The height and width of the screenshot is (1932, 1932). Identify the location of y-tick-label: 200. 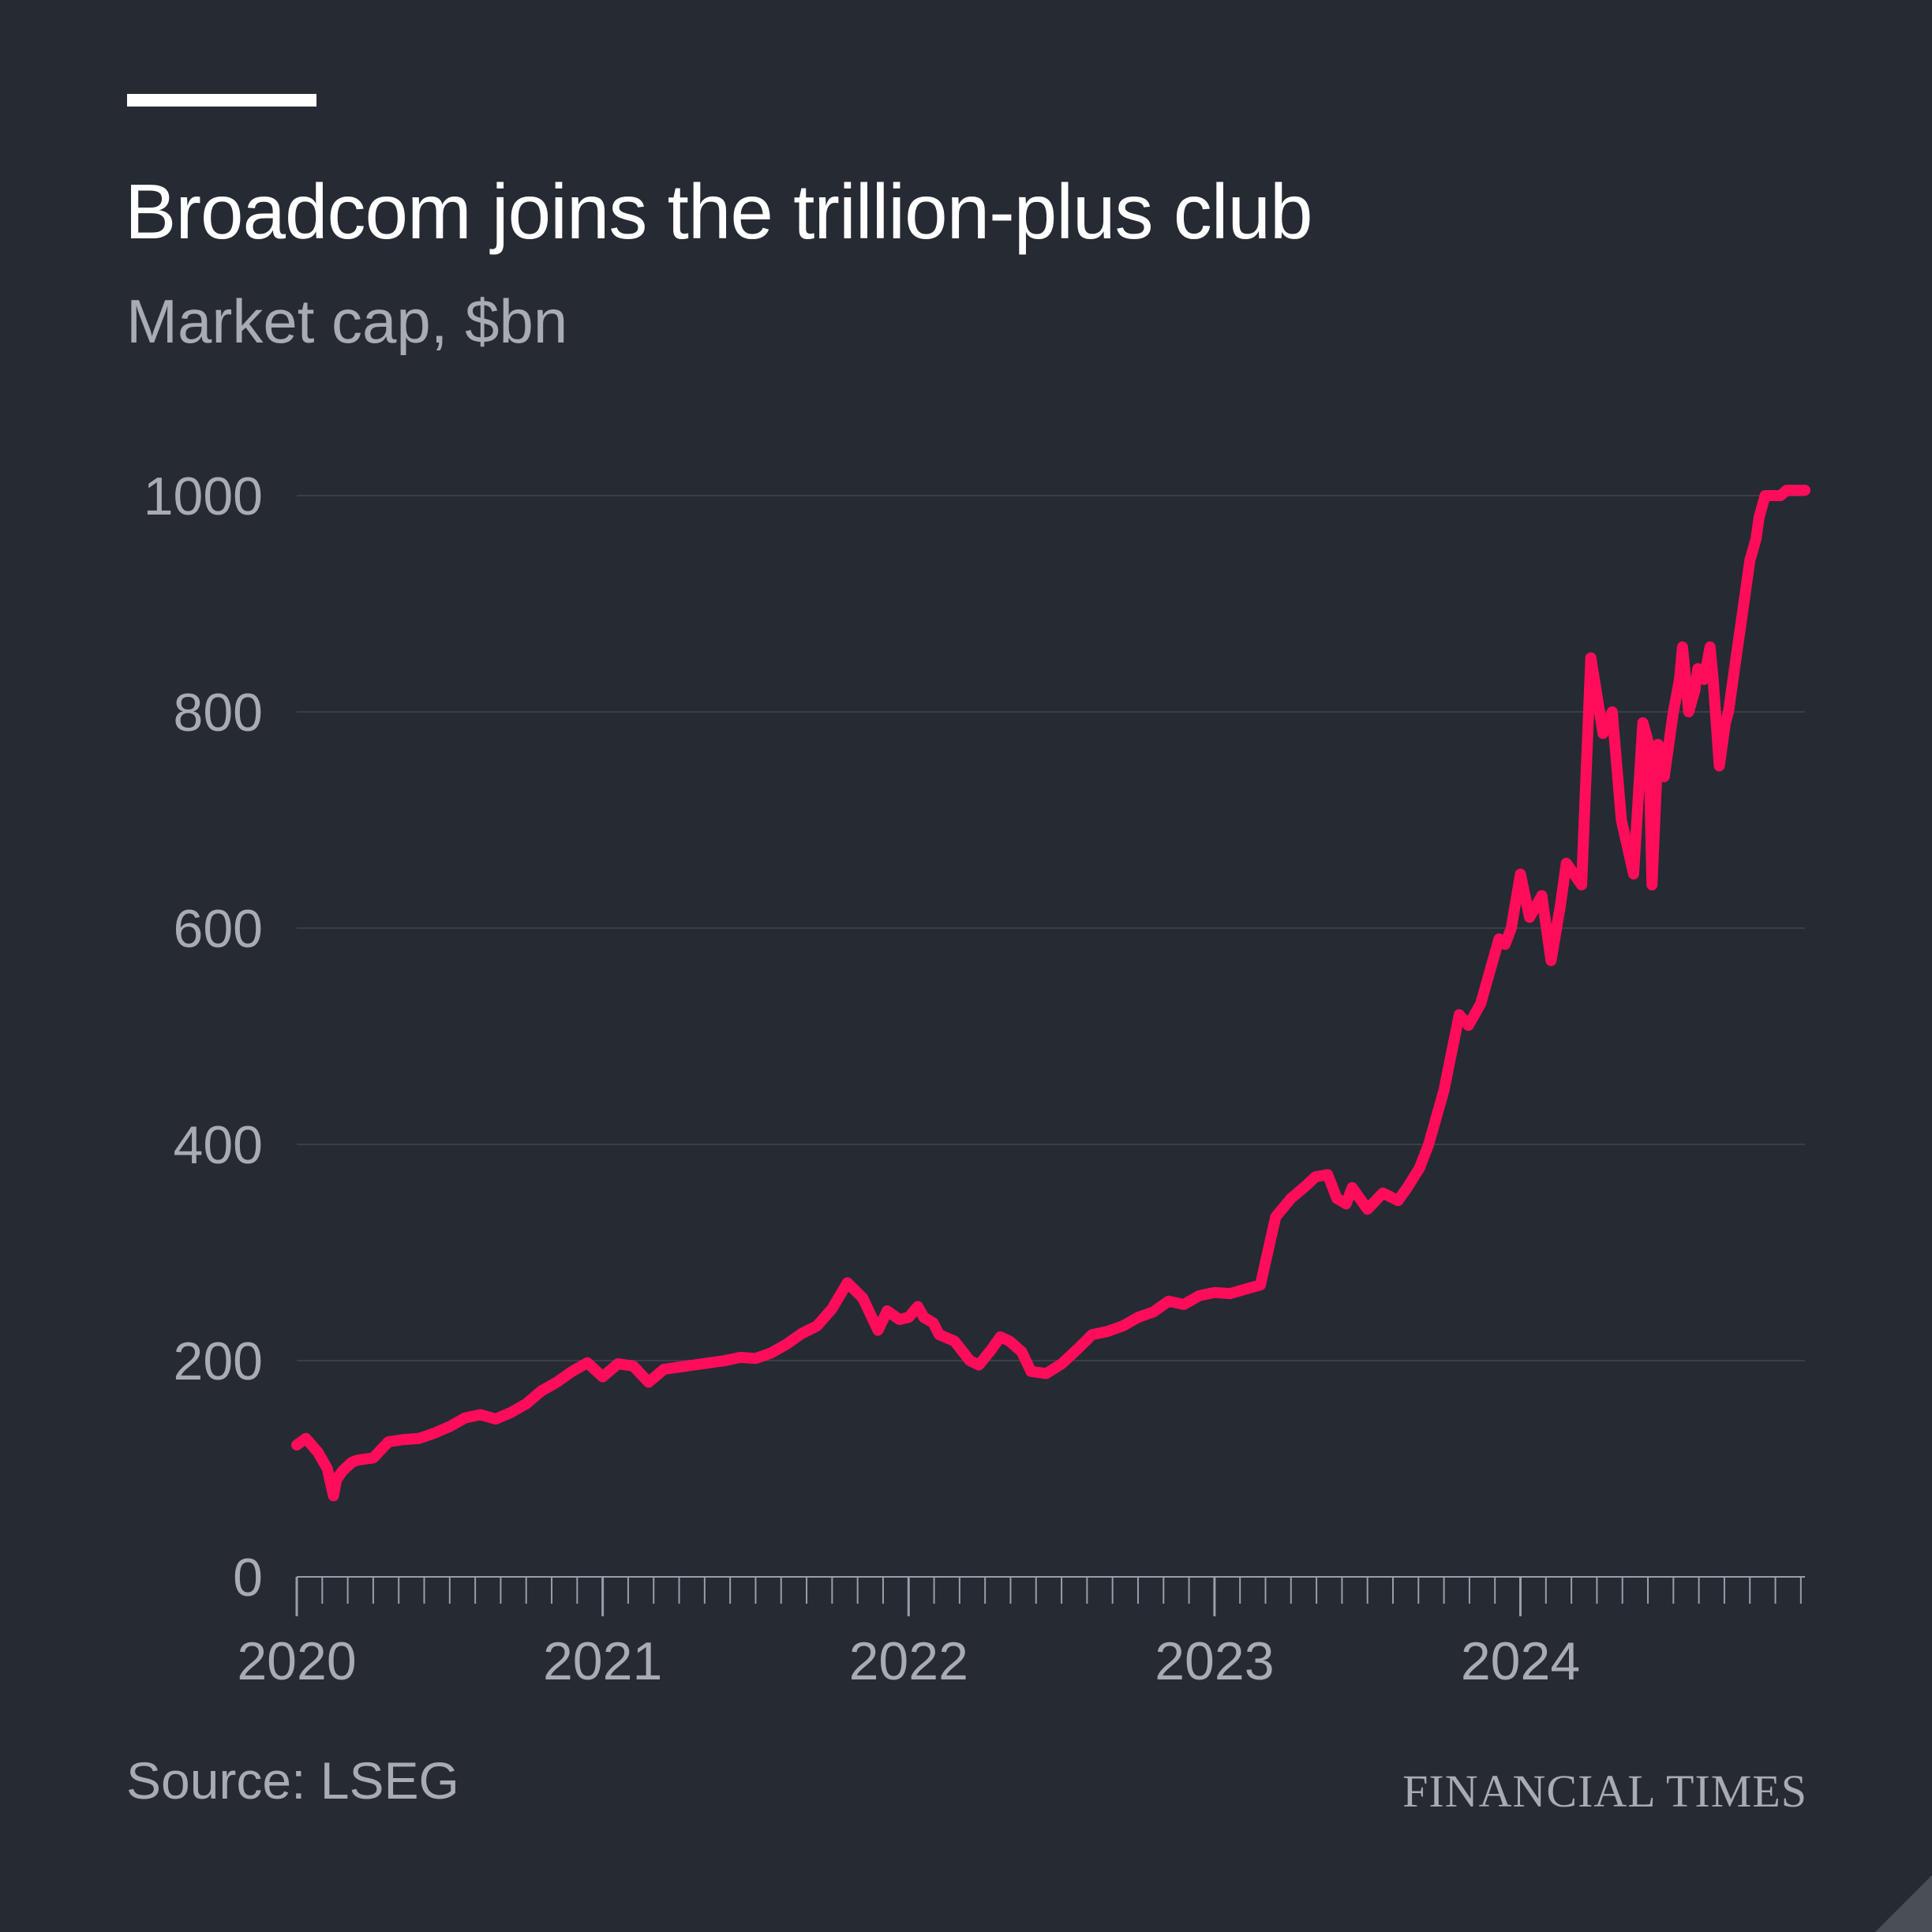
(218, 1361).